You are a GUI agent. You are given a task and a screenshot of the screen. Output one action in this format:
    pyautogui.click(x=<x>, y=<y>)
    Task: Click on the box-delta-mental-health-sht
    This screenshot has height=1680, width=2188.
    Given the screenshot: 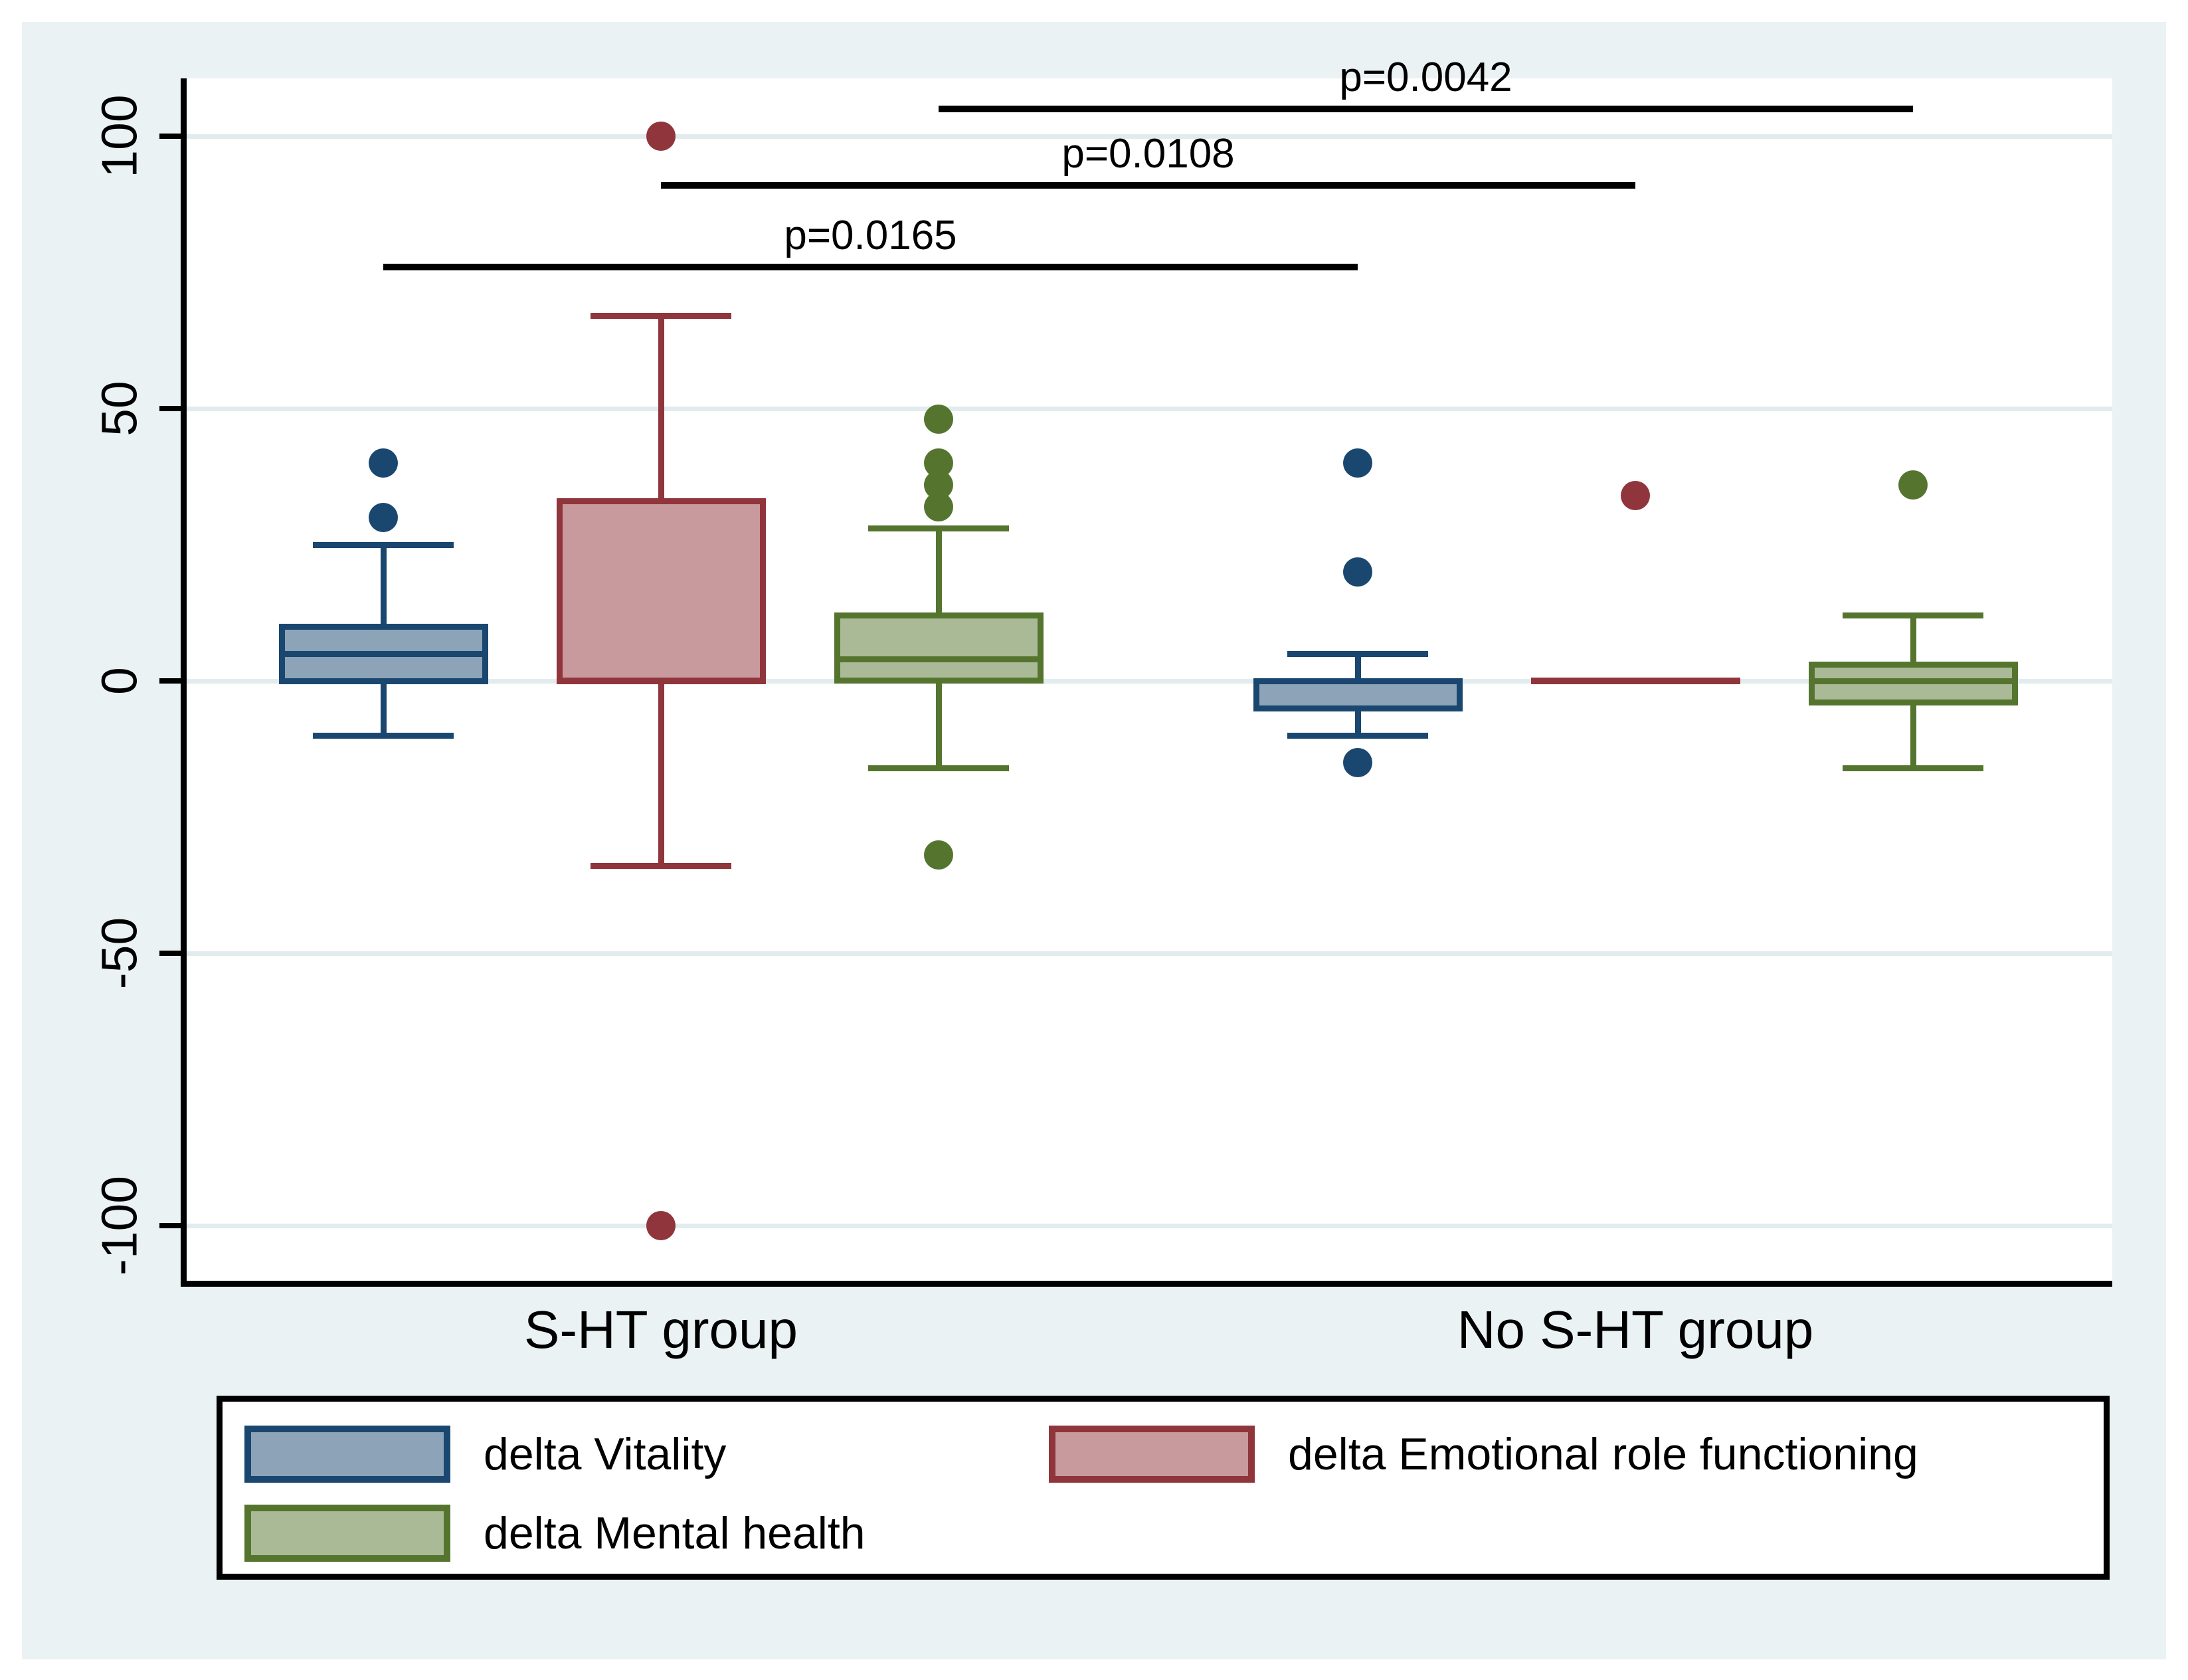 What is the action you would take?
    pyautogui.click(x=939, y=648)
    